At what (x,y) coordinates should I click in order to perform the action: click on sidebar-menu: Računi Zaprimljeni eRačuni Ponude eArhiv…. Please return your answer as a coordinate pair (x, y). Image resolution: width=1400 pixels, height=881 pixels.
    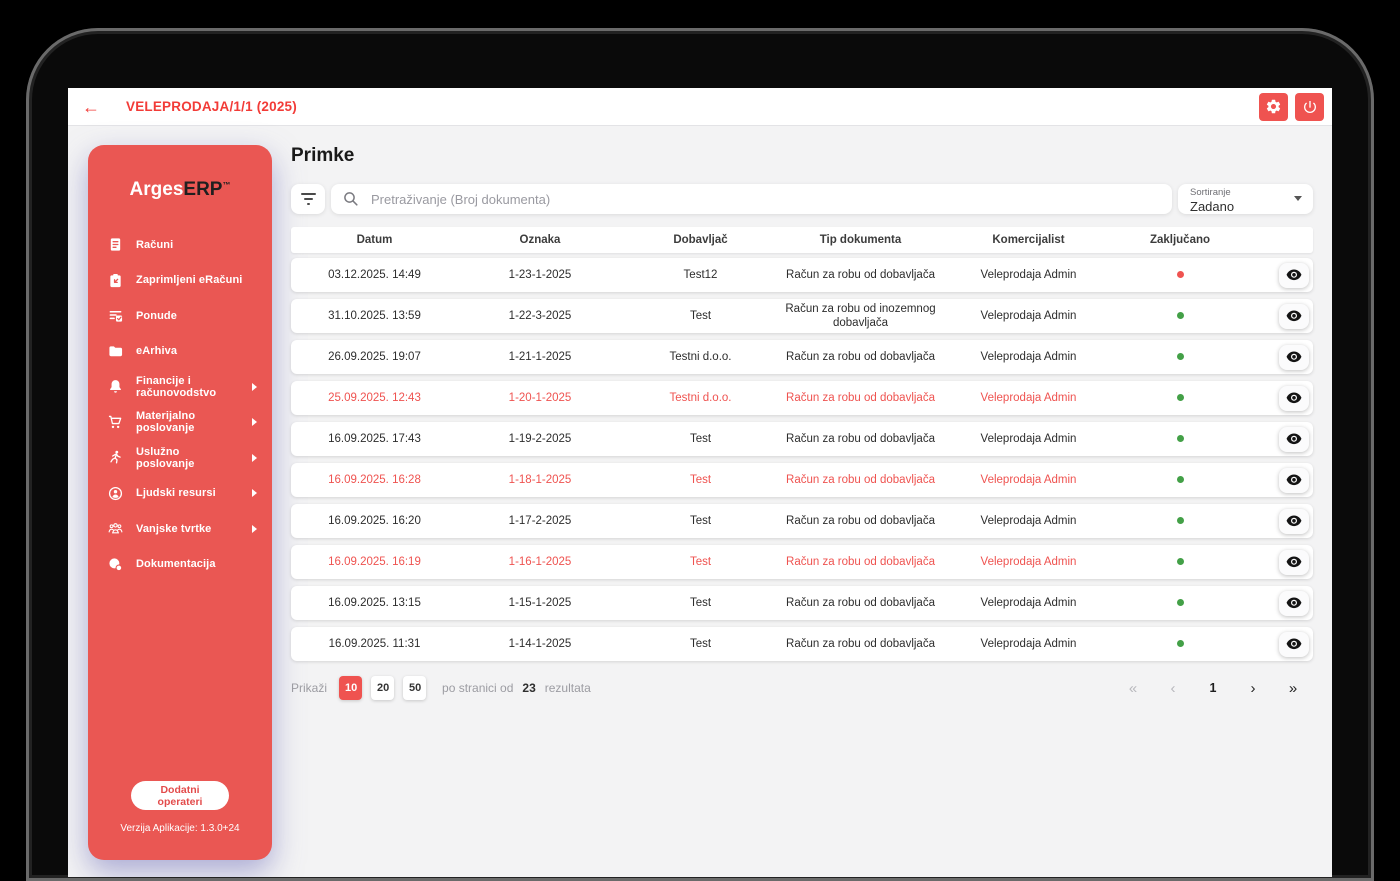
    Looking at the image, I should click on (180, 404).